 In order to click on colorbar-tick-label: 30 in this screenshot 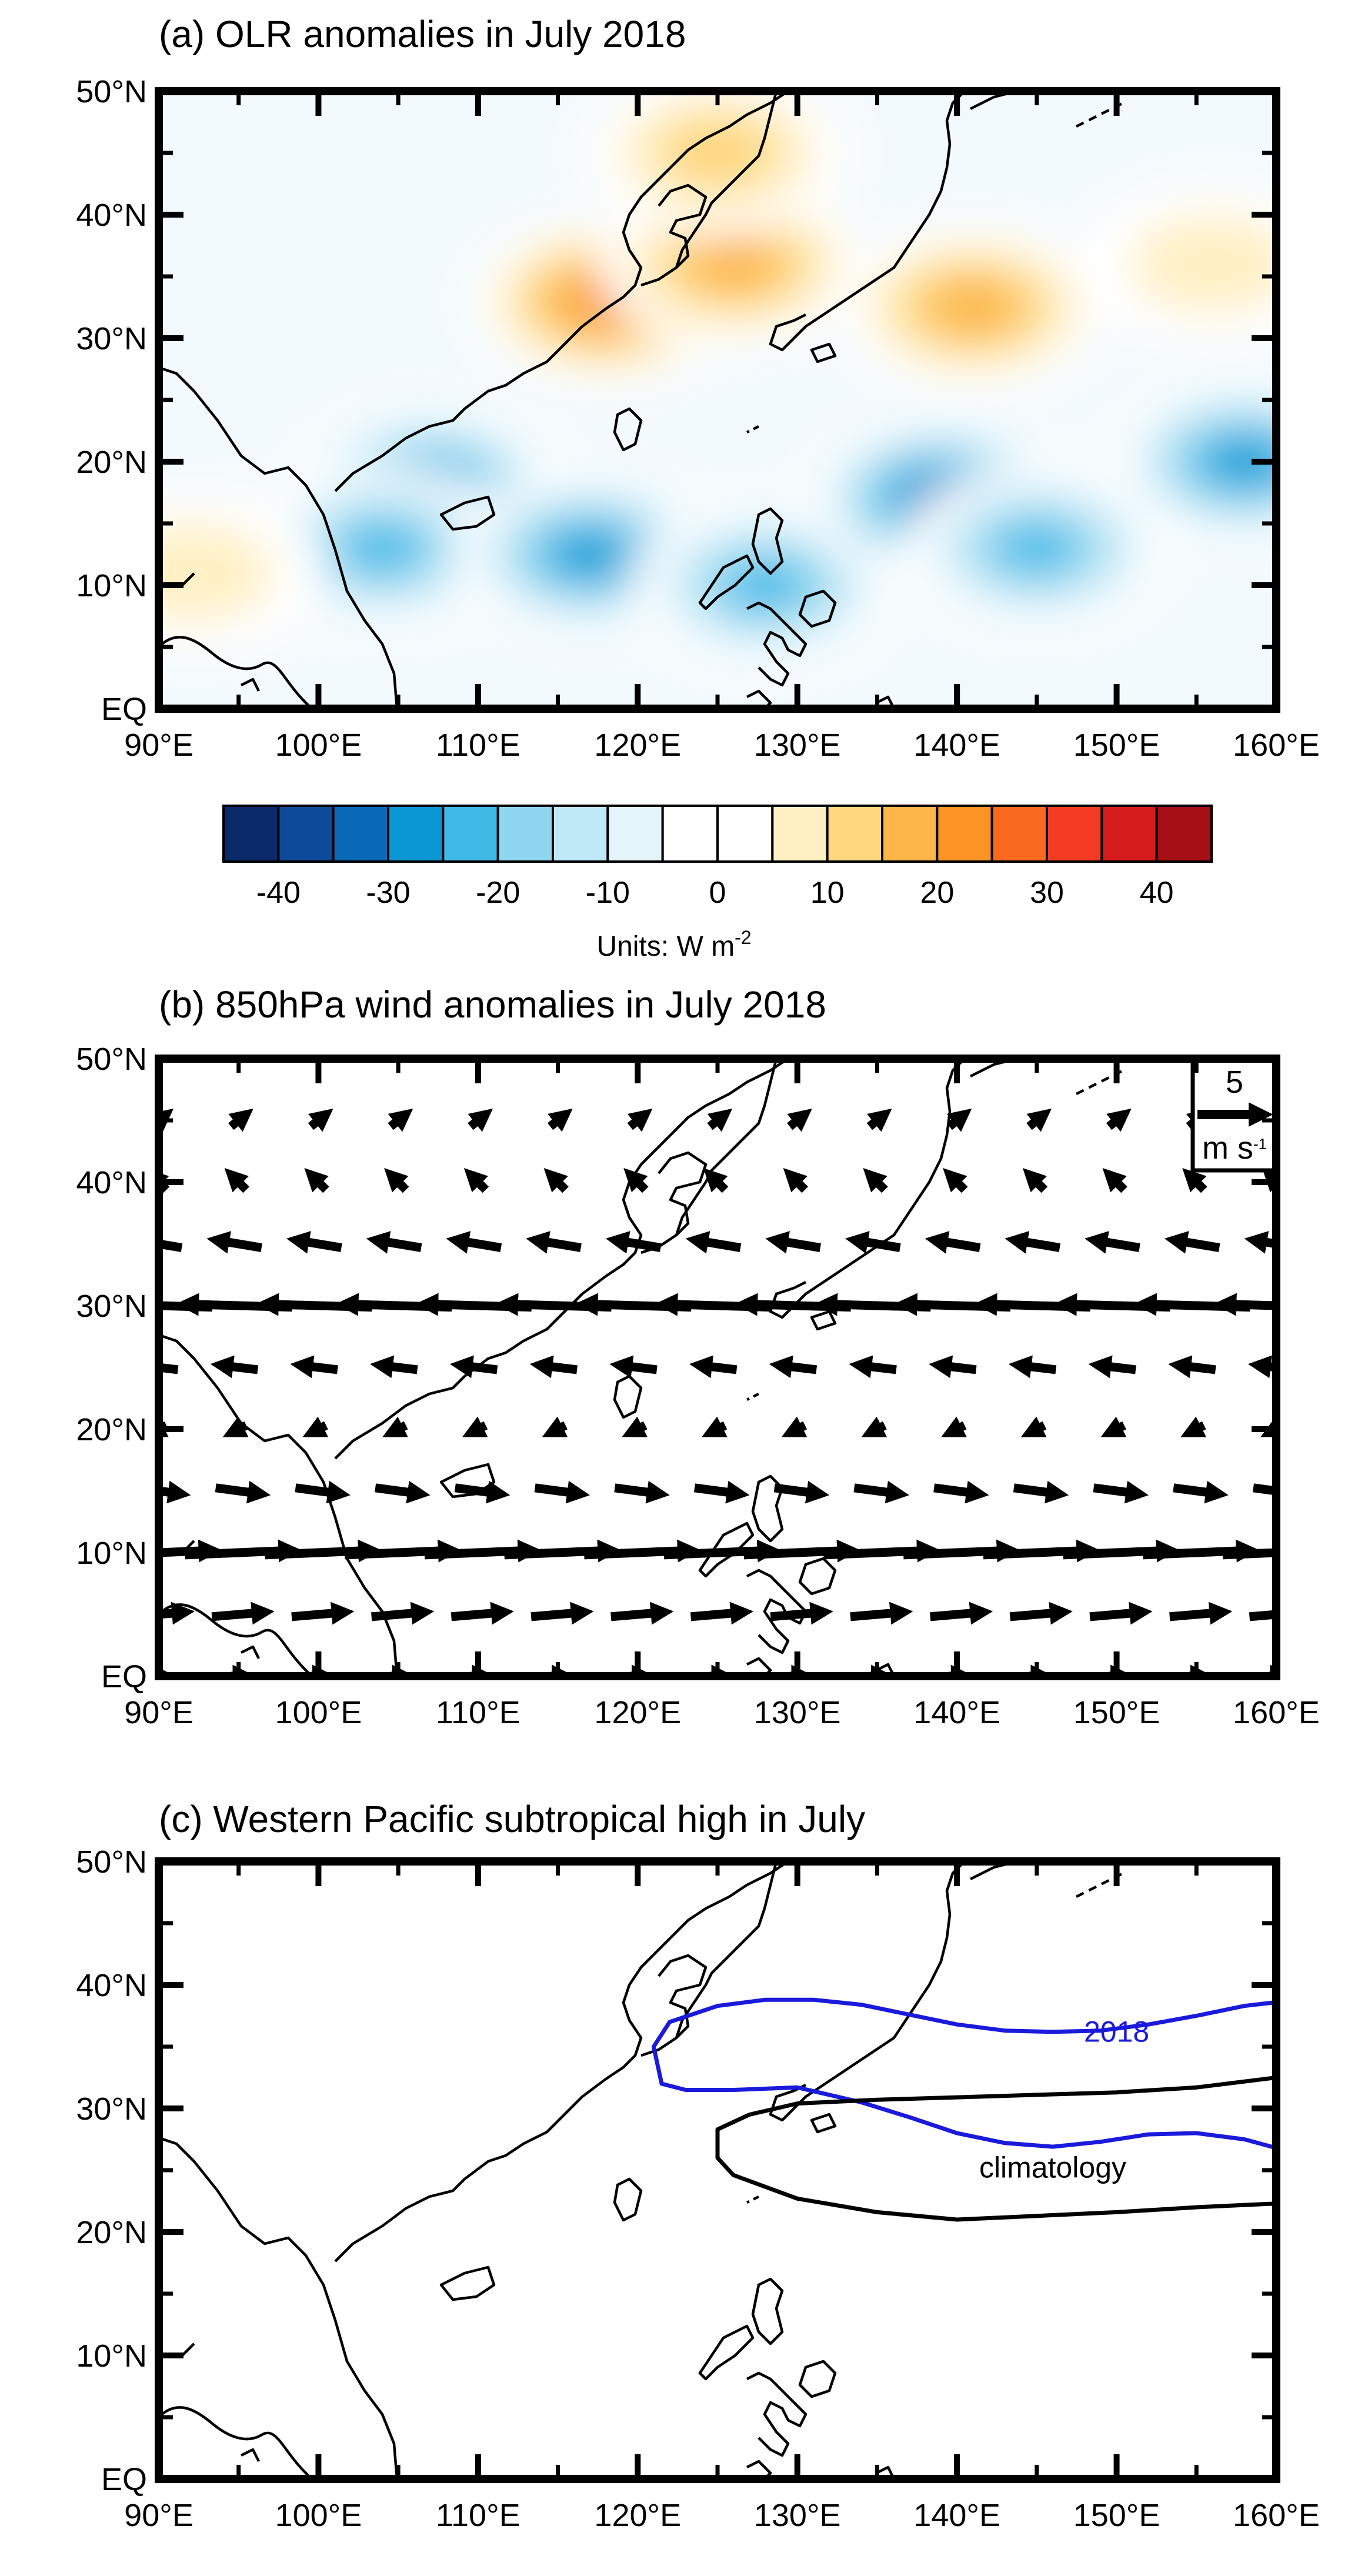, I will do `click(1047, 893)`.